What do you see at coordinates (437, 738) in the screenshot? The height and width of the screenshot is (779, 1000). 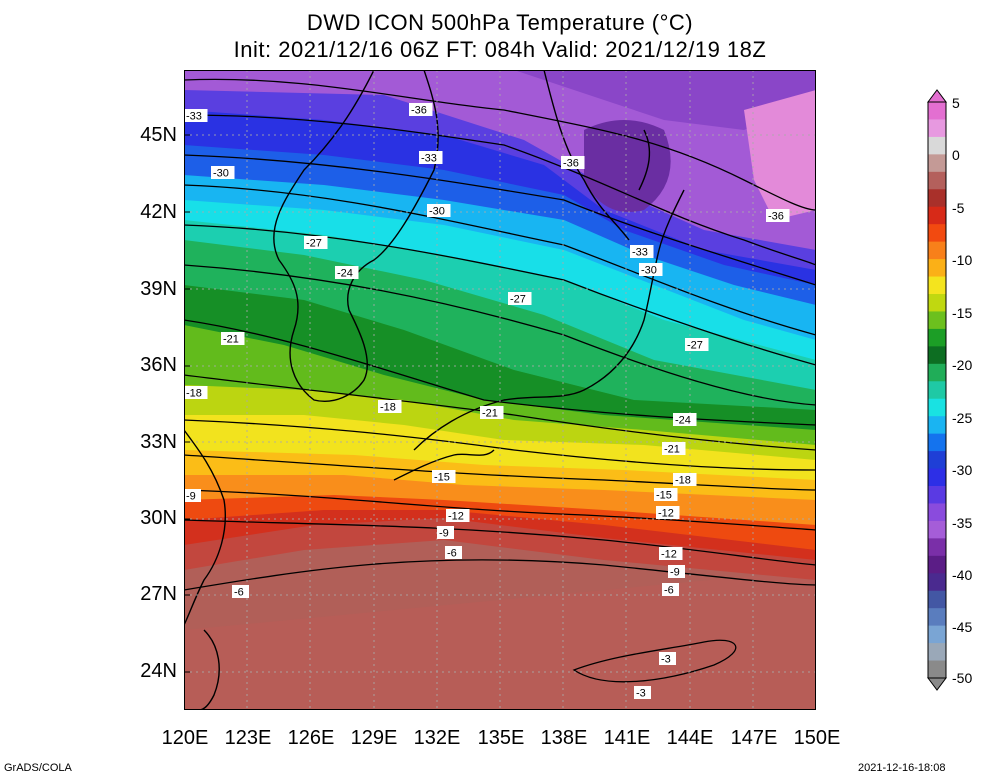 I see `lon-label-132e: 132E` at bounding box center [437, 738].